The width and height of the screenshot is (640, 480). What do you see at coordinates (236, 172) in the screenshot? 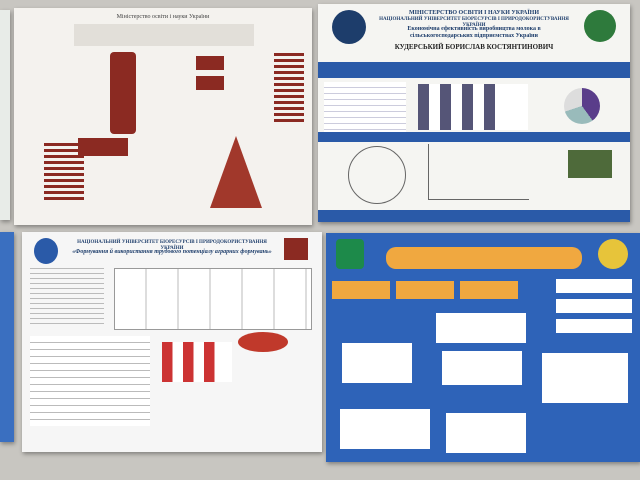
I see `pyramid` at bounding box center [236, 172].